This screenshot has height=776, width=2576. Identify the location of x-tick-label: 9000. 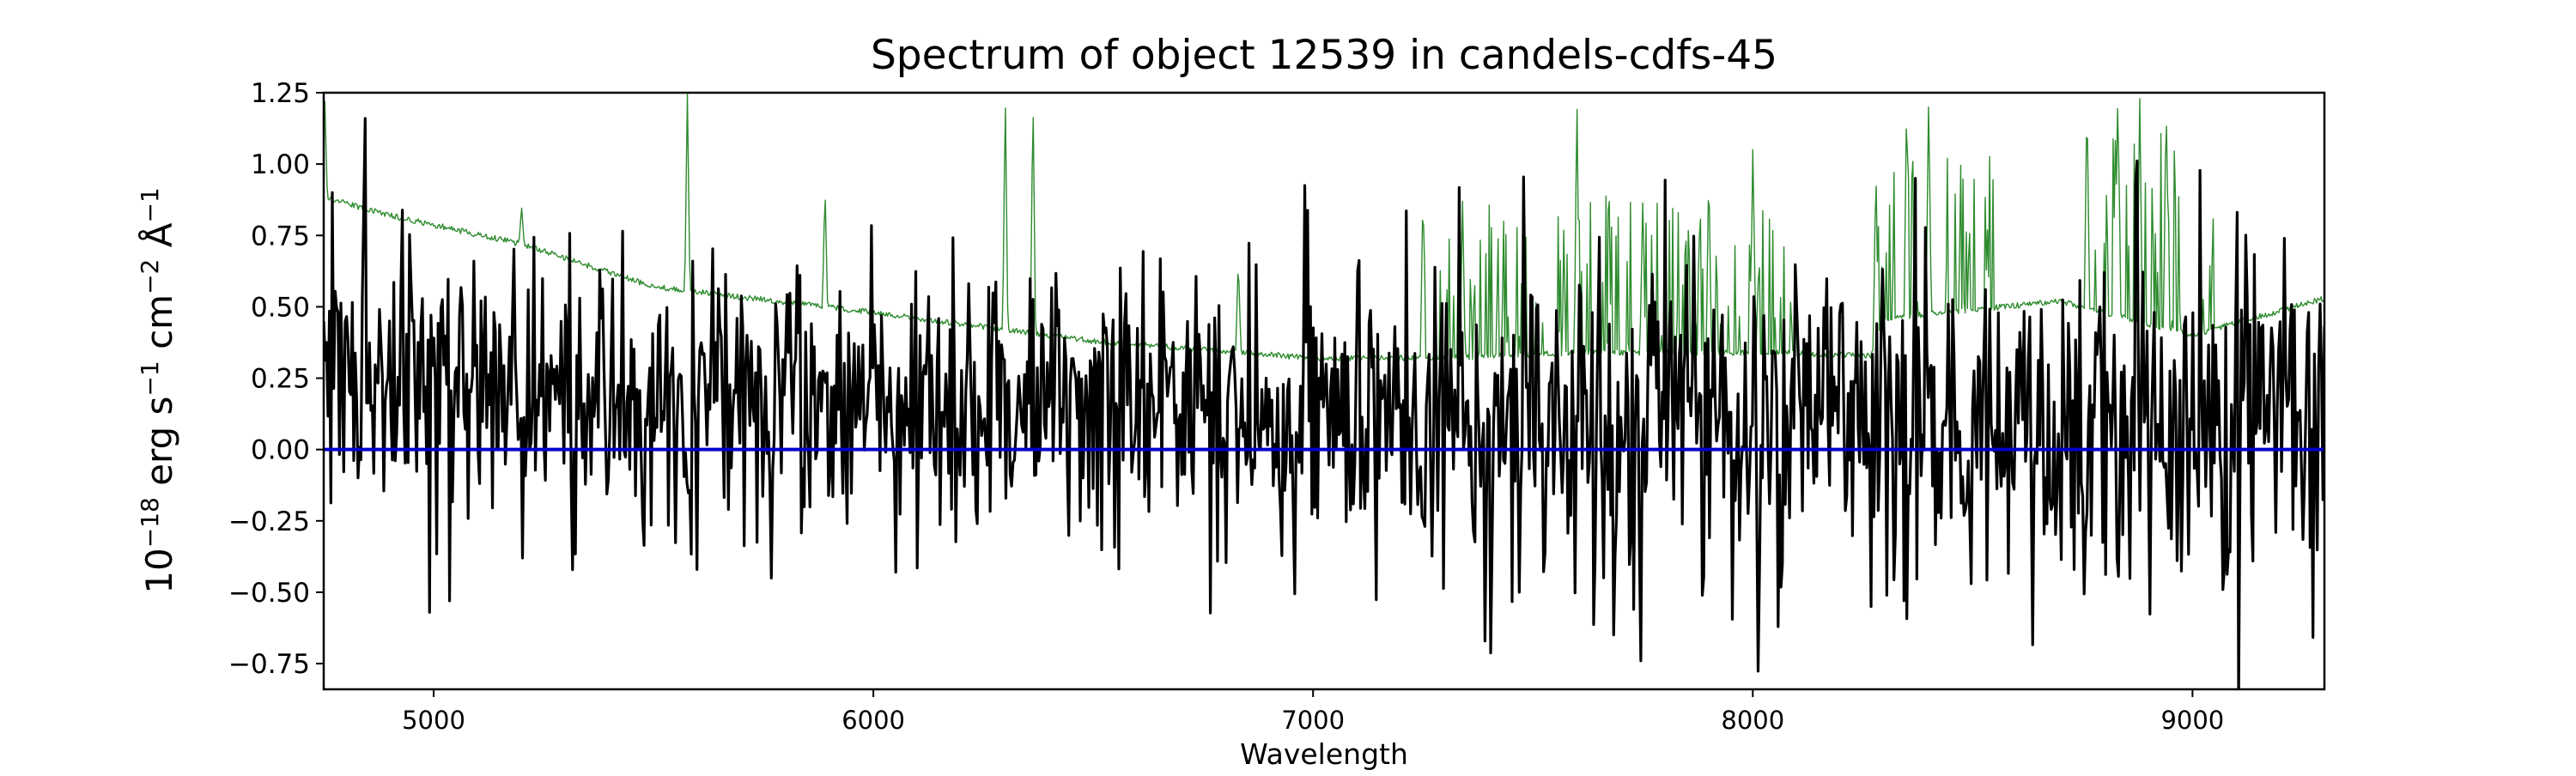
(2192, 720).